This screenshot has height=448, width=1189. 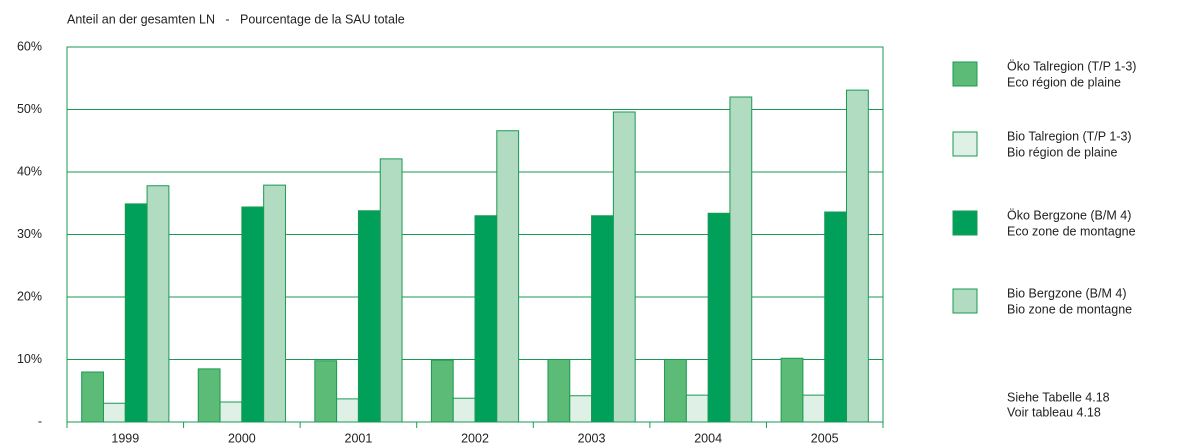 I want to click on x-tick-label: 2005, so click(x=825, y=438).